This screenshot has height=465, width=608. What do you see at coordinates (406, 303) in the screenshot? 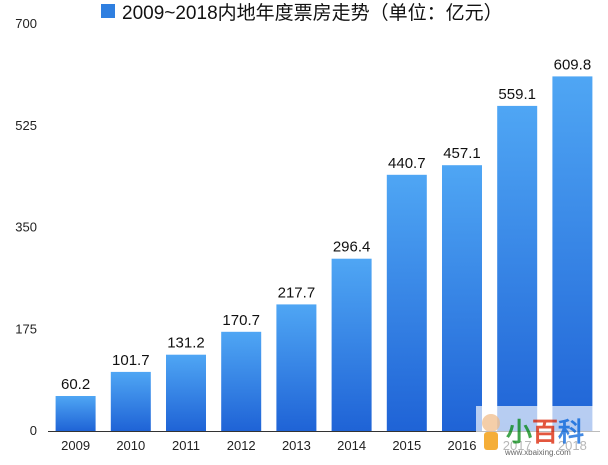
I see `bar-2015` at bounding box center [406, 303].